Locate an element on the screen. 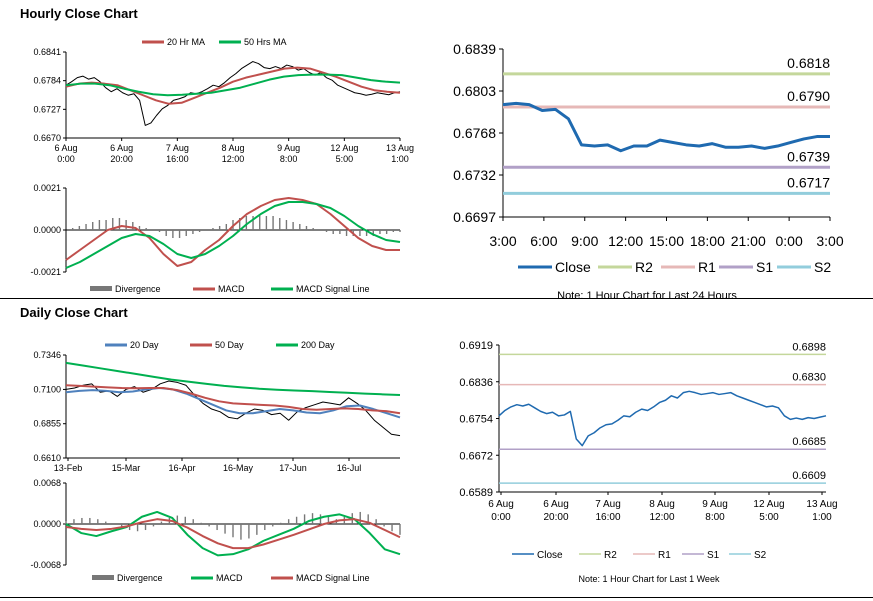 This screenshot has width=873, height=601. daily-week-legend-label: S2 is located at coordinates (760, 555).